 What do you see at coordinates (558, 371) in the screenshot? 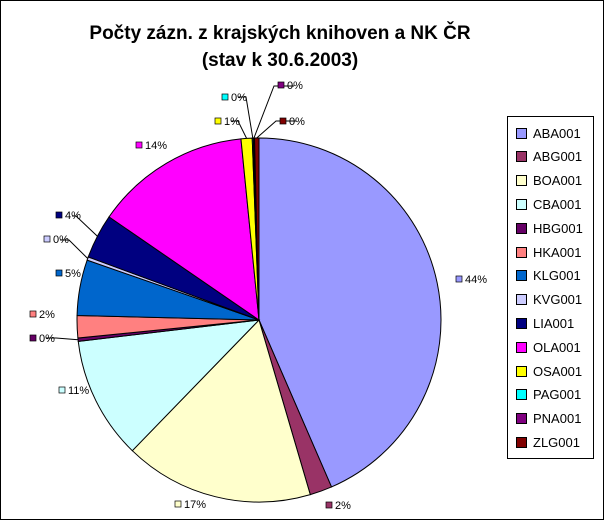
I see `legend-label: OSA001` at bounding box center [558, 371].